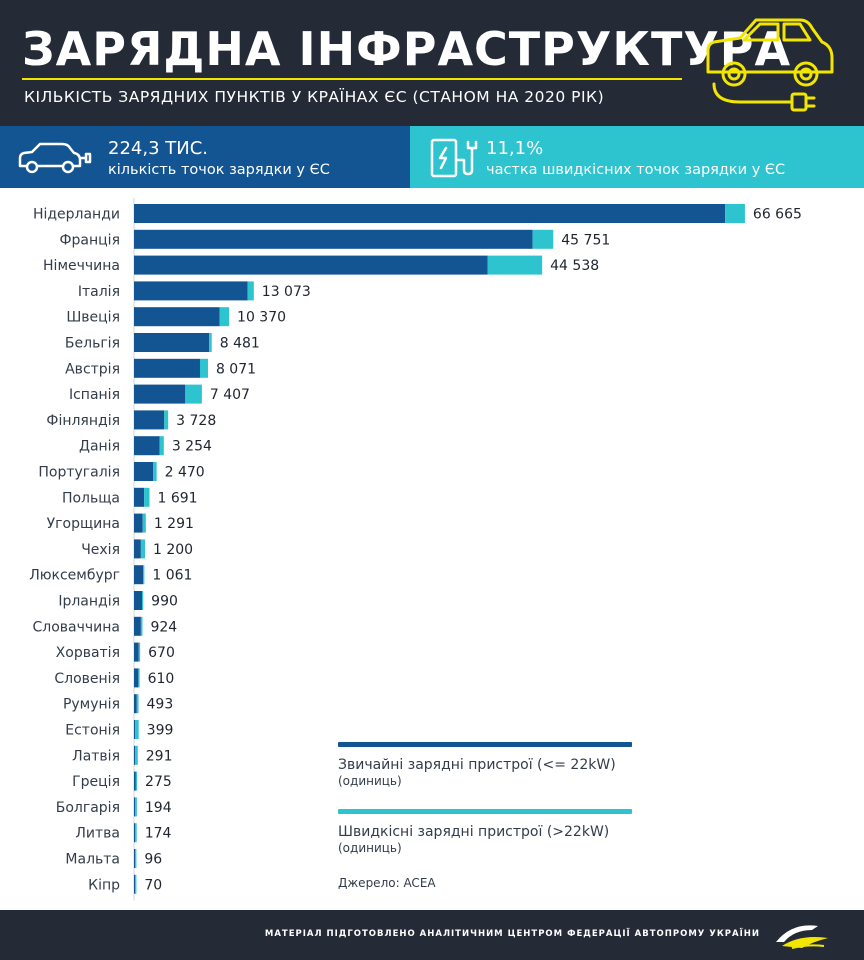 The width and height of the screenshot is (864, 960). What do you see at coordinates (164, 602) in the screenshot?
I see `value-label: 990` at bounding box center [164, 602].